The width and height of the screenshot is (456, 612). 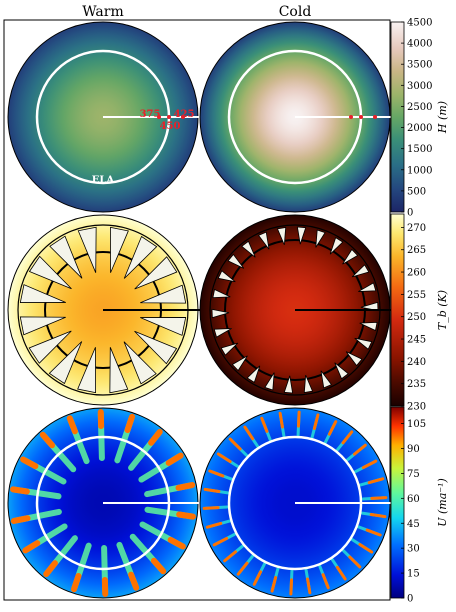 What do you see at coordinates (416, 273) in the screenshot?
I see `colorbar-tick-label: 260` at bounding box center [416, 273].